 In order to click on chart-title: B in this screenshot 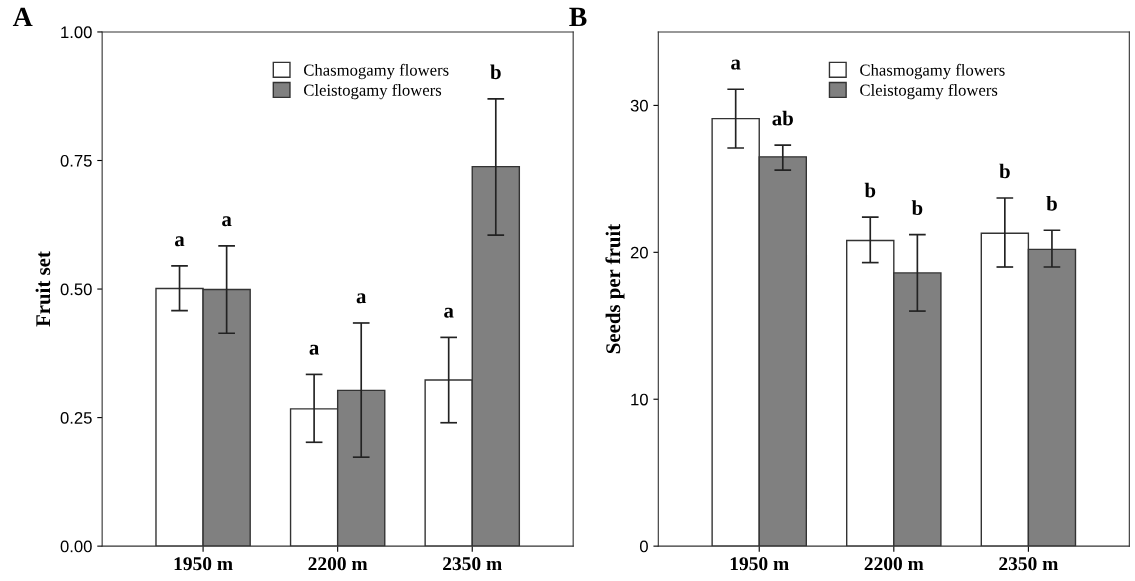, I will do `click(578, 17)`.